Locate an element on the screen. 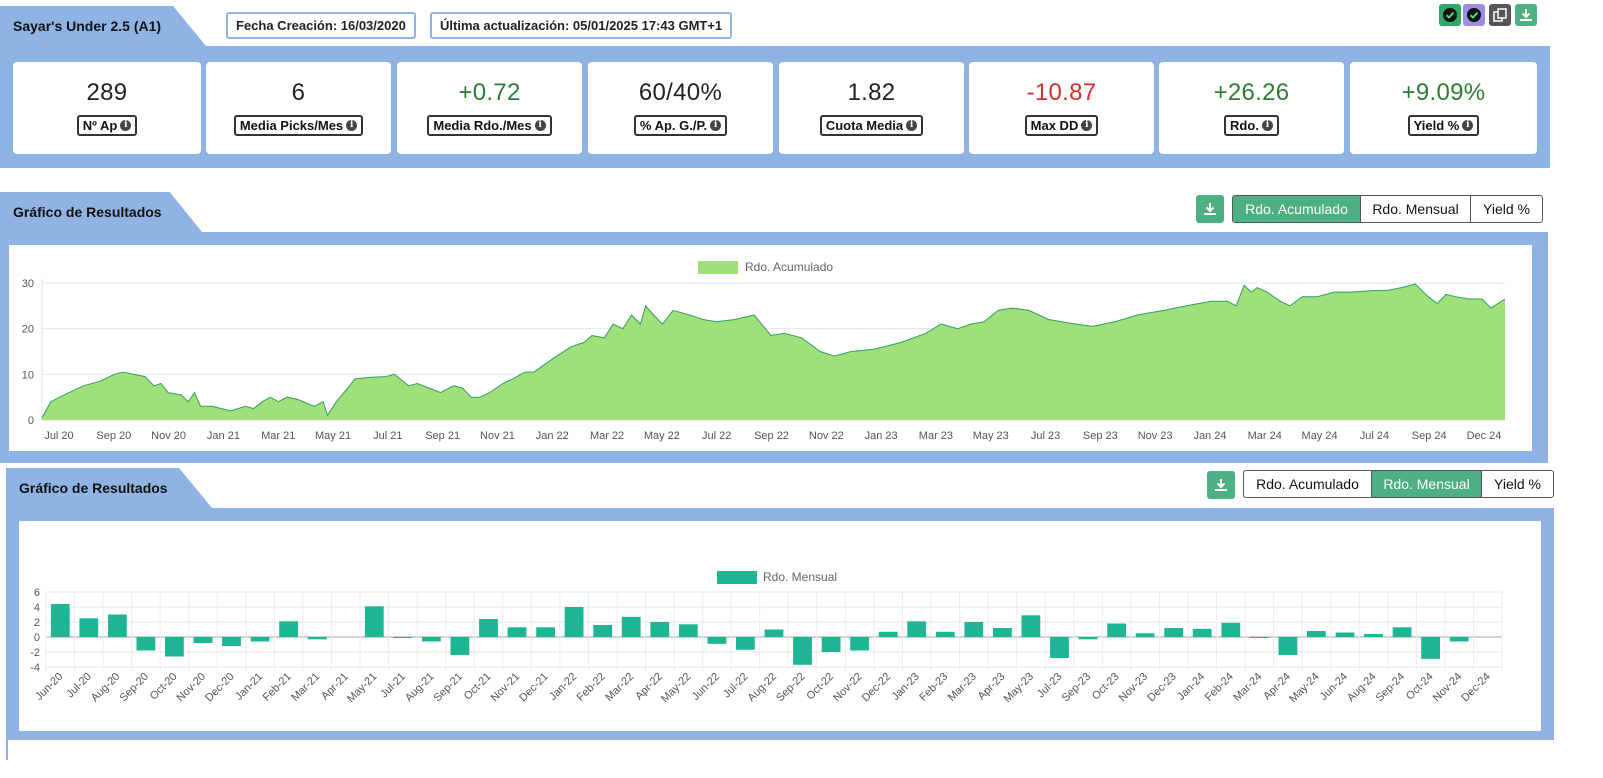 The height and width of the screenshot is (778, 1603). tab-rdo-acumulado-2: Rdo. Acumulado is located at coordinates (1308, 484).